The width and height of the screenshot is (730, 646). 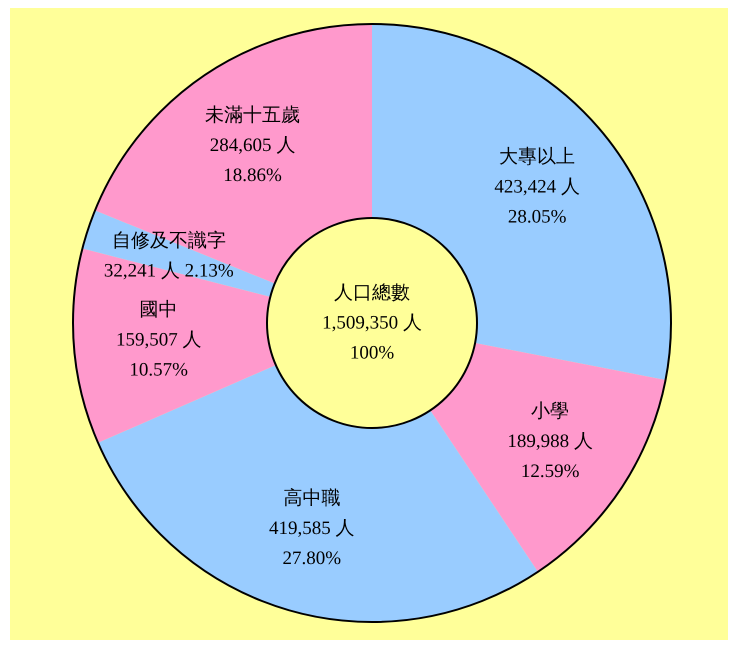 I want to click on slice-label: 自修及不識字, so click(x=169, y=240).